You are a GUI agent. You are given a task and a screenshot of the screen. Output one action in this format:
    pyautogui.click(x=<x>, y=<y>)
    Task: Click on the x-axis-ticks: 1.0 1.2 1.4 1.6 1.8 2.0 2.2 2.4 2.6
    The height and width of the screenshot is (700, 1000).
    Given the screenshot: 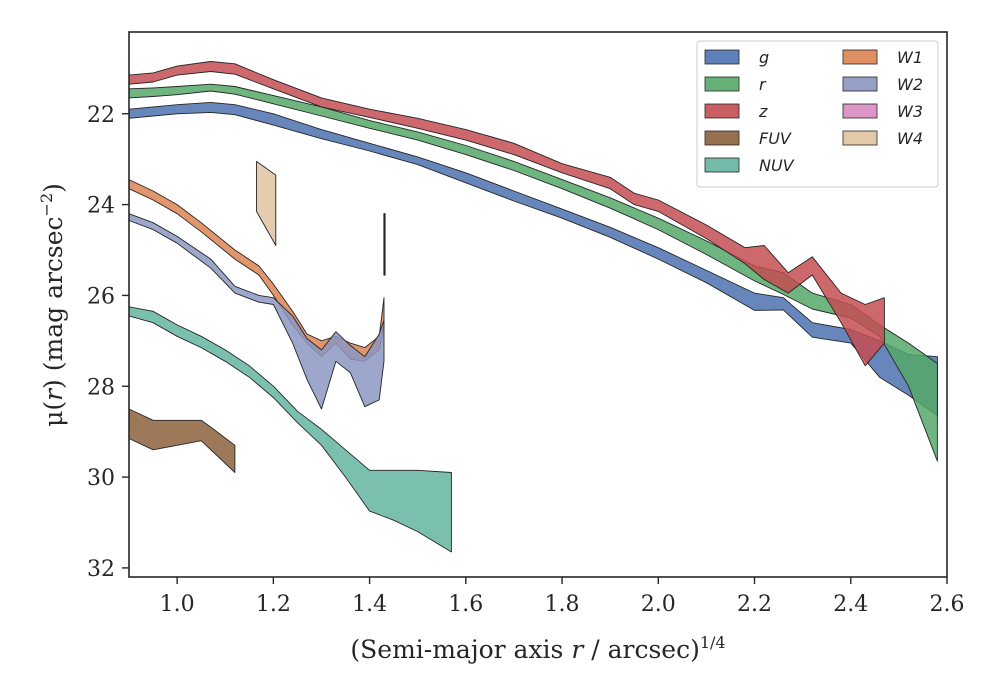 What is the action you would take?
    pyautogui.click(x=562, y=597)
    